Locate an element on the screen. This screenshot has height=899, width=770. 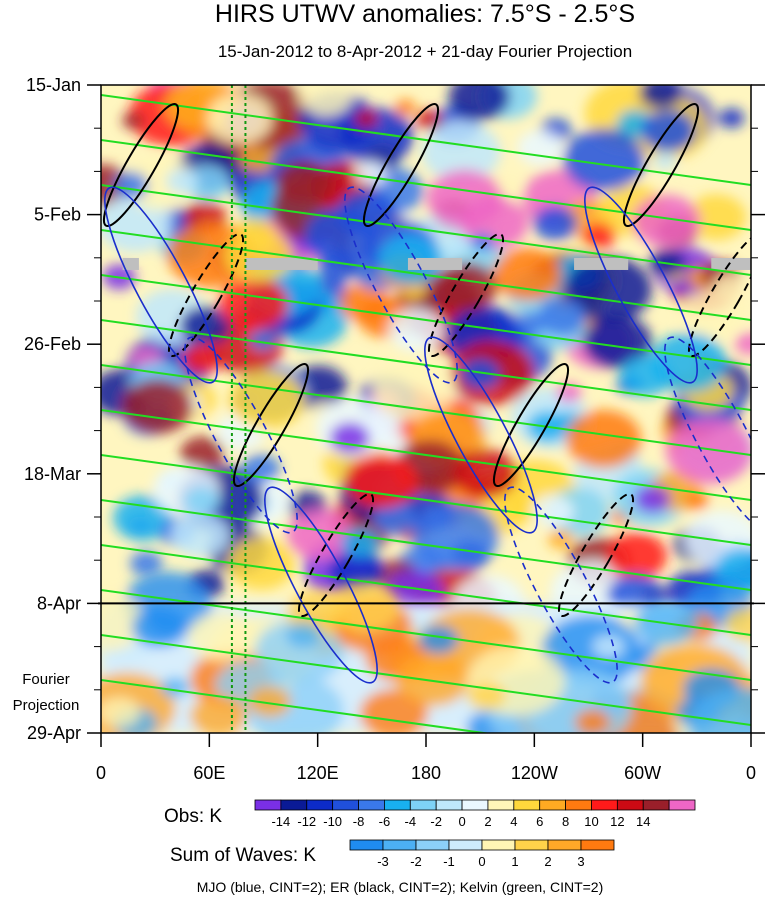
colorbar-tick-label: 6 is located at coordinates (539, 821).